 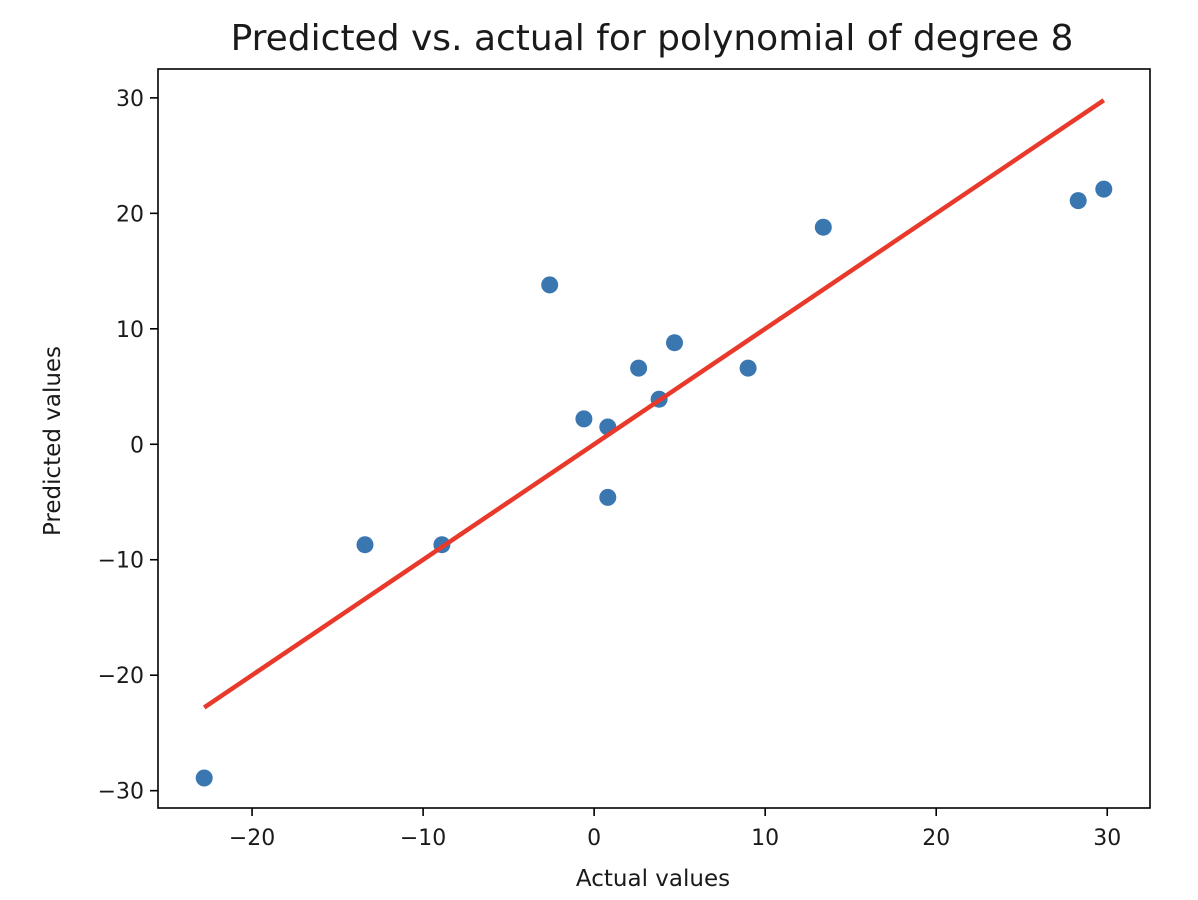 What do you see at coordinates (130, 330) in the screenshot?
I see `y-tick-label: 10` at bounding box center [130, 330].